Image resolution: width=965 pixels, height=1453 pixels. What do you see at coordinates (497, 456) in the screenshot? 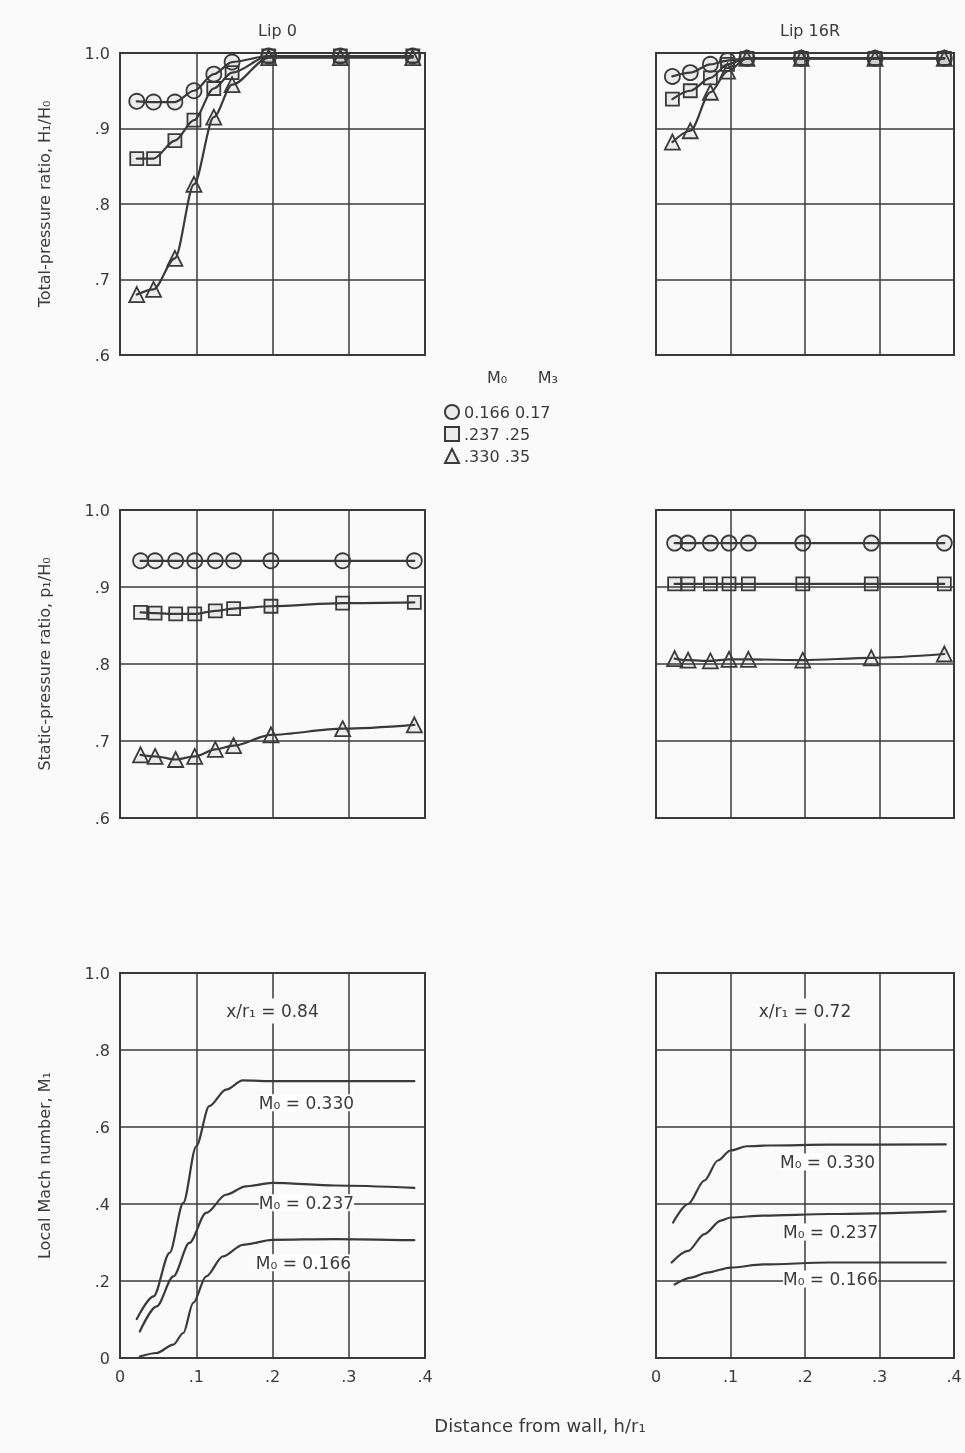
I see `legend-label: .330 .35` at bounding box center [497, 456].